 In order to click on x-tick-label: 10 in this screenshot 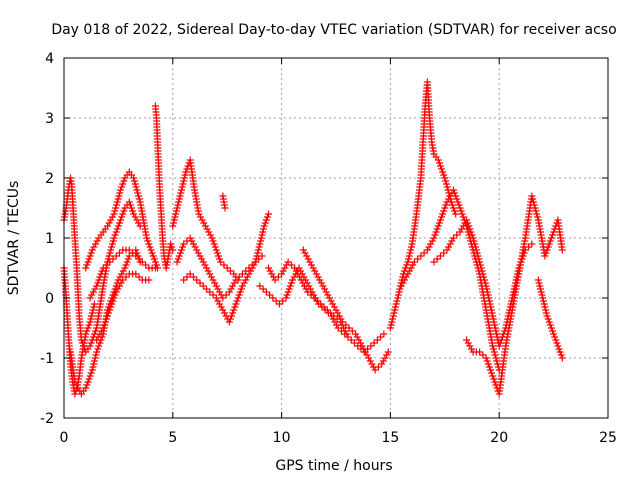, I will do `click(282, 438)`.